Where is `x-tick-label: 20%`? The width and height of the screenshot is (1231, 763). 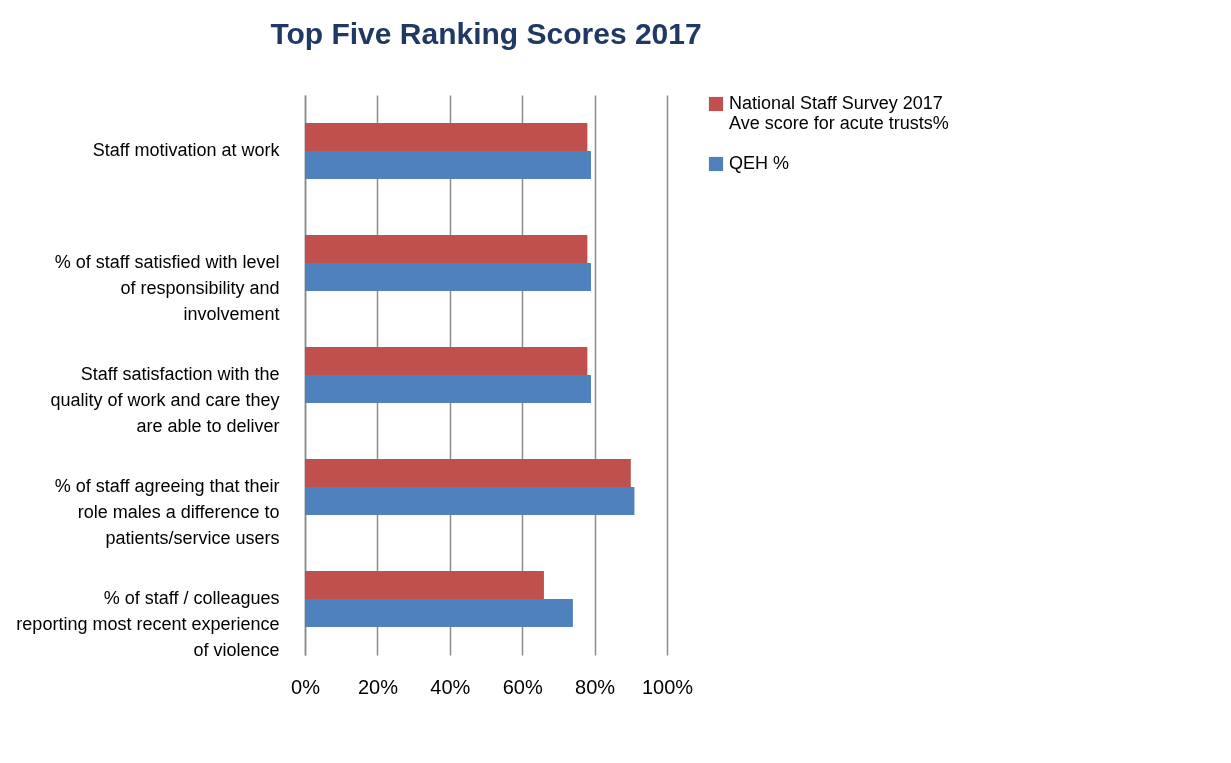
x-tick-label: 20% is located at coordinates (378, 686).